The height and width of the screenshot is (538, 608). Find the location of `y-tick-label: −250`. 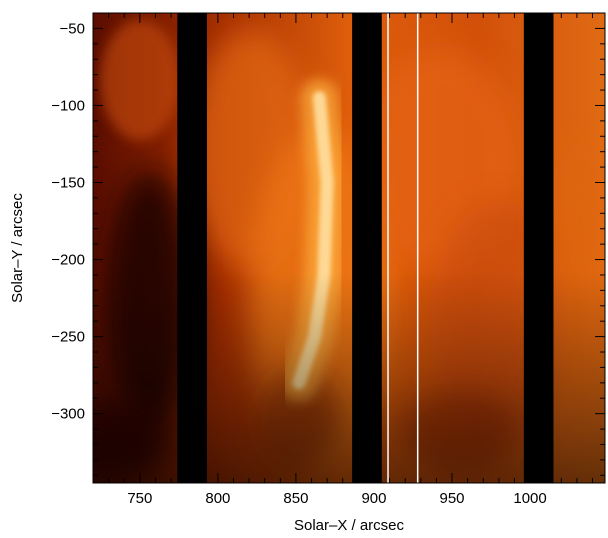

y-tick-label: −250 is located at coordinates (68, 337).